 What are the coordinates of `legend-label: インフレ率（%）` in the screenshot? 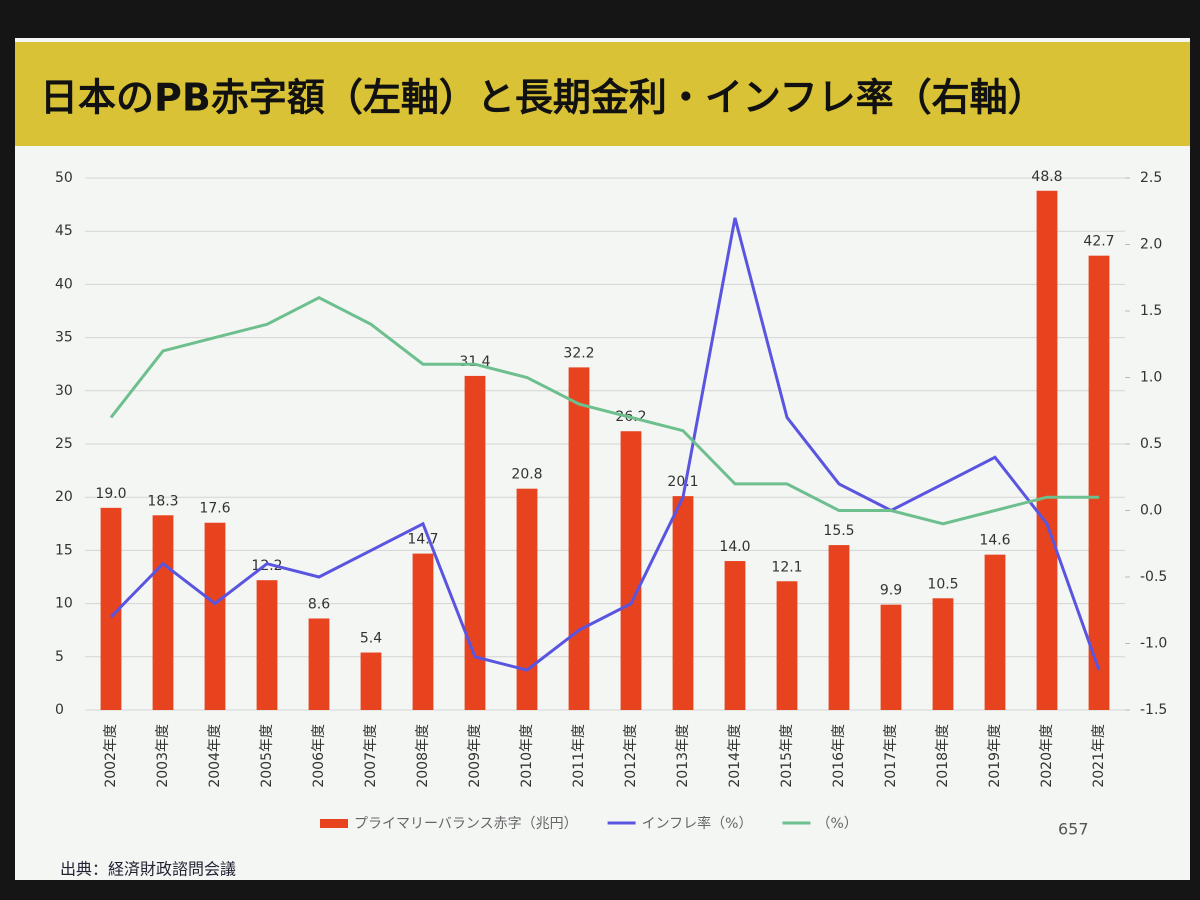 It's located at (697, 823).